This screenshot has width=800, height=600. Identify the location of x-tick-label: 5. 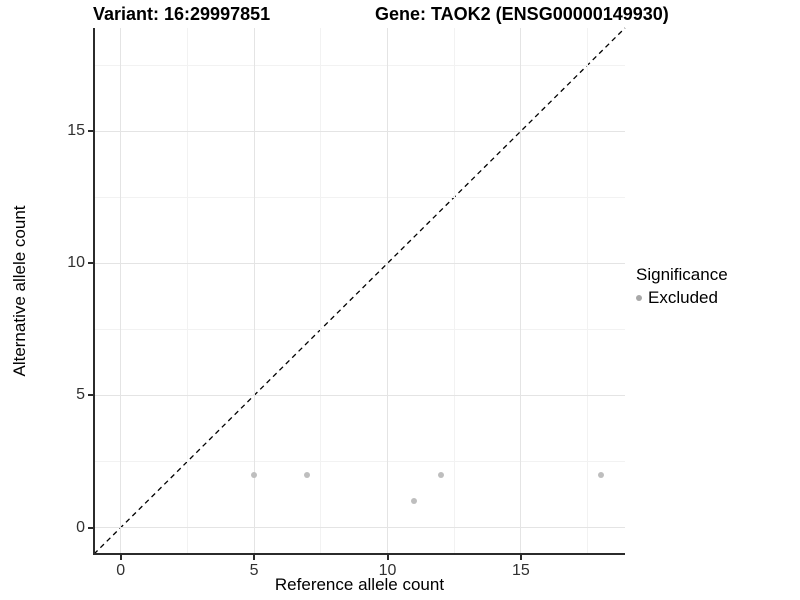
(254, 570).